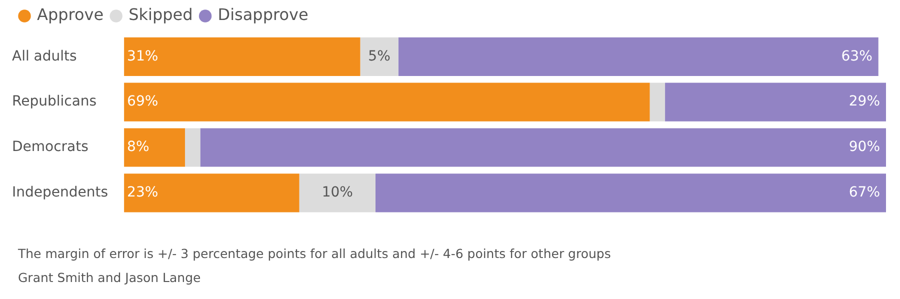 The height and width of the screenshot is (299, 900). Describe the element at coordinates (50, 147) in the screenshot. I see `y-tick-label: Democrats` at that location.